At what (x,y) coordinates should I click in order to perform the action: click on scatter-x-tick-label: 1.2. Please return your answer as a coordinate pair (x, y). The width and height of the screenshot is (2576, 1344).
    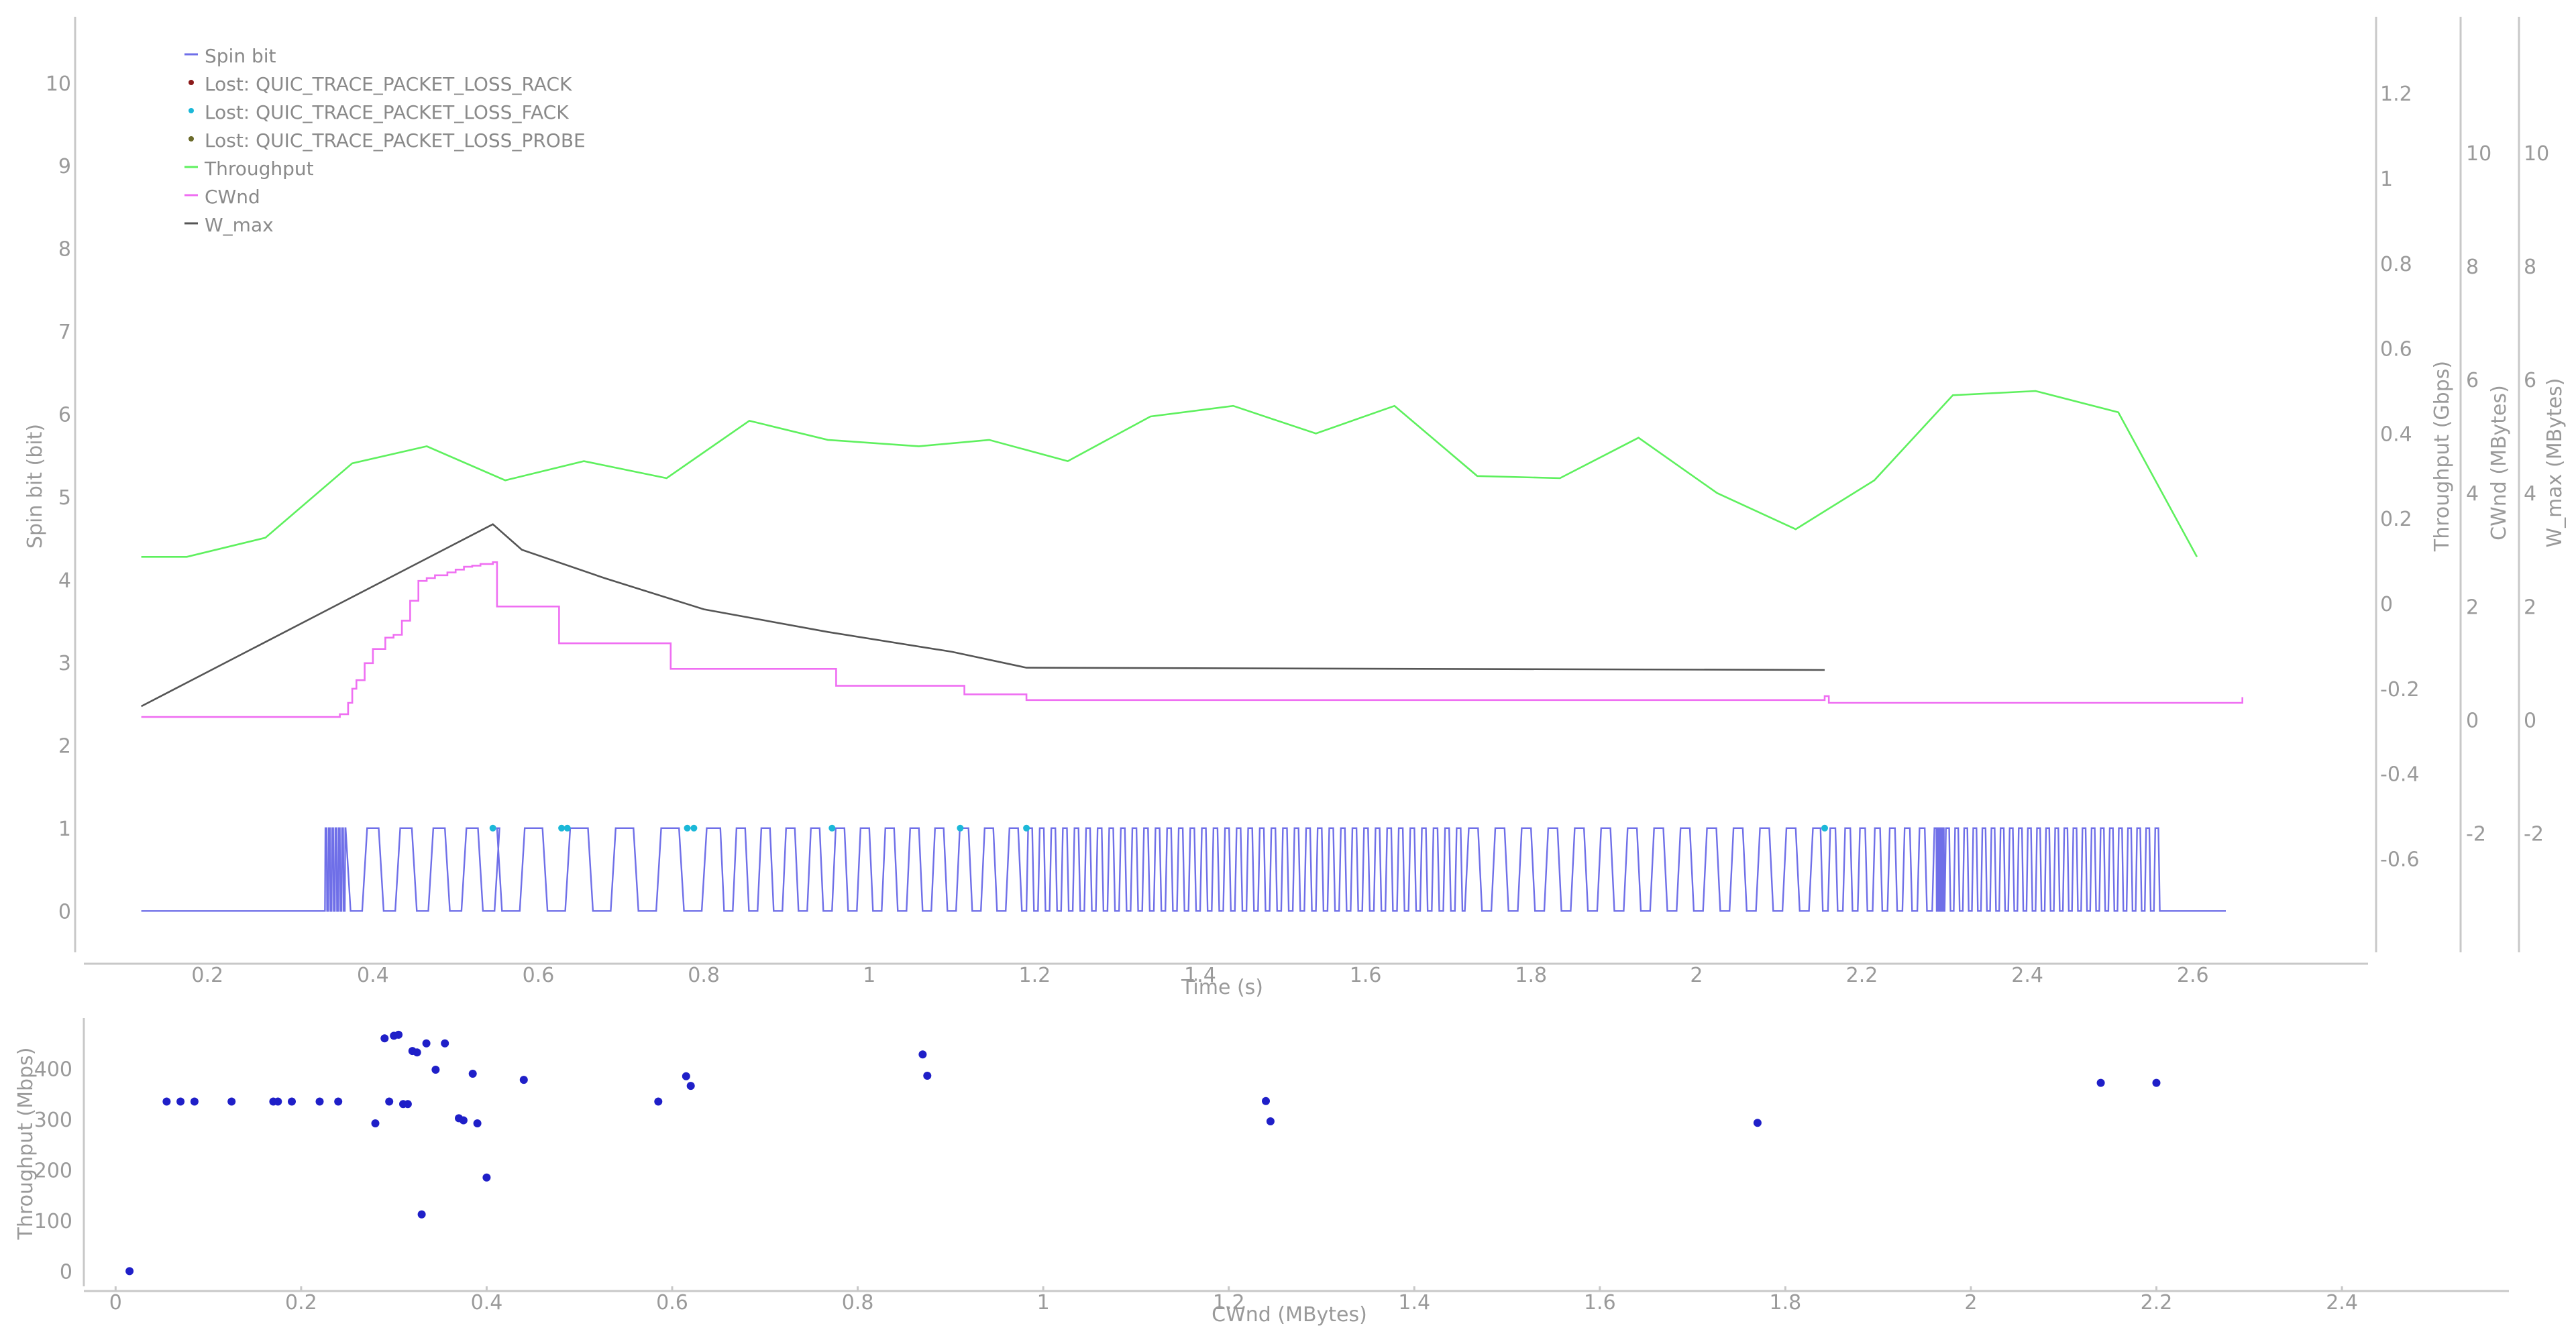
    Looking at the image, I should click on (1229, 1302).